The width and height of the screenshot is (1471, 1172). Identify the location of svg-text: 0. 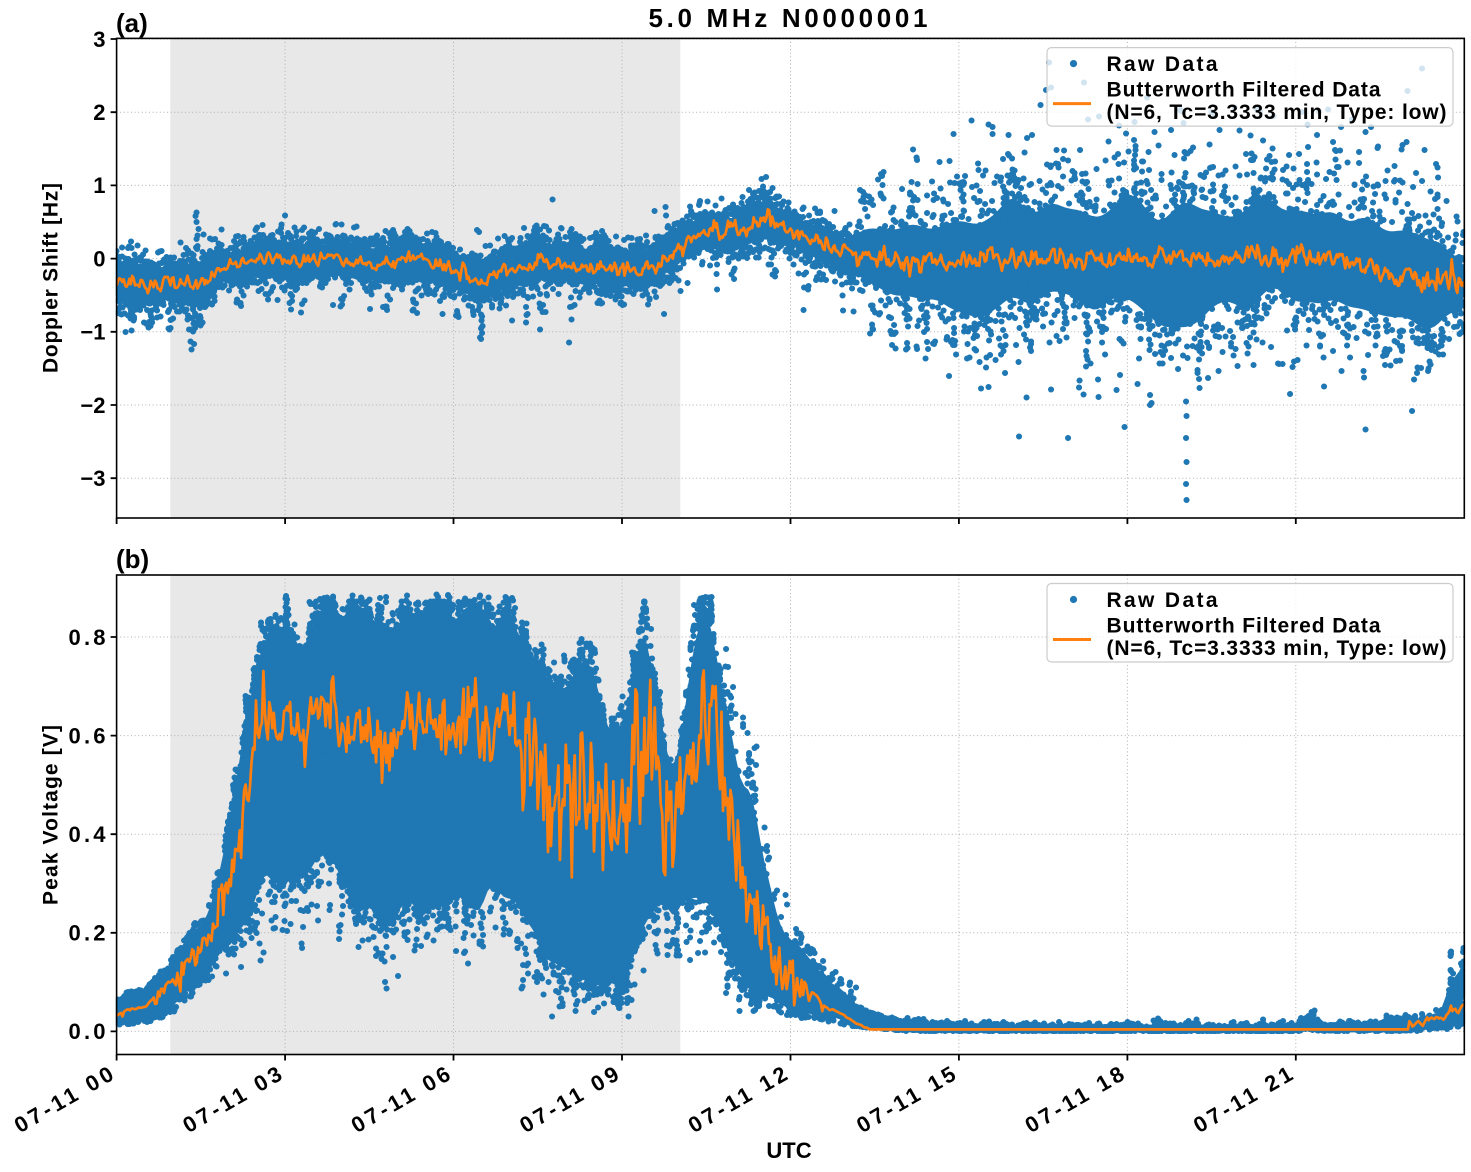
(99, 258).